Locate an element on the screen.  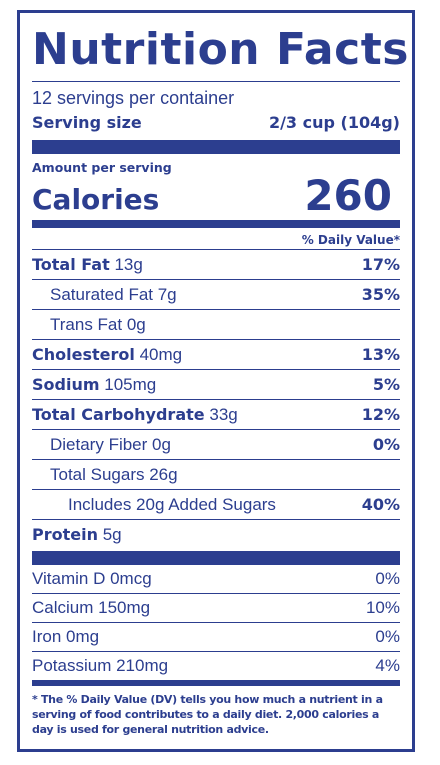
nutrient-row-trans-fat: Trans Fat 0g is located at coordinates (216, 324).